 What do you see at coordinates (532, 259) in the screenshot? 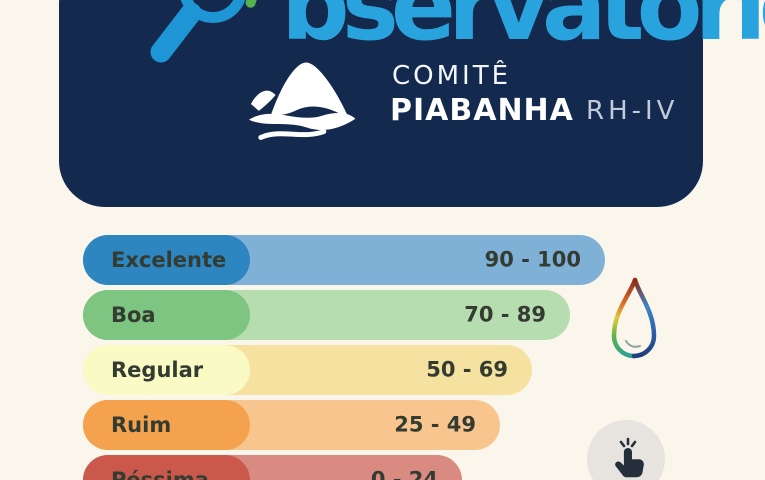
I see `legend-row-range: 90 - 100` at bounding box center [532, 259].